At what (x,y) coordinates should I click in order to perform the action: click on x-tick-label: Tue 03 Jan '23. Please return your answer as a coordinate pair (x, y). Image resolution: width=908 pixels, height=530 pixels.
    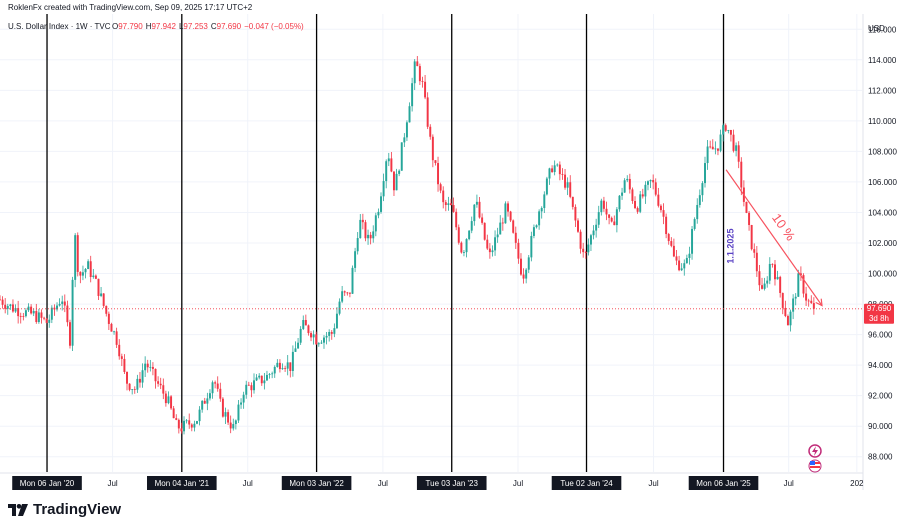
    Looking at the image, I should click on (452, 483).